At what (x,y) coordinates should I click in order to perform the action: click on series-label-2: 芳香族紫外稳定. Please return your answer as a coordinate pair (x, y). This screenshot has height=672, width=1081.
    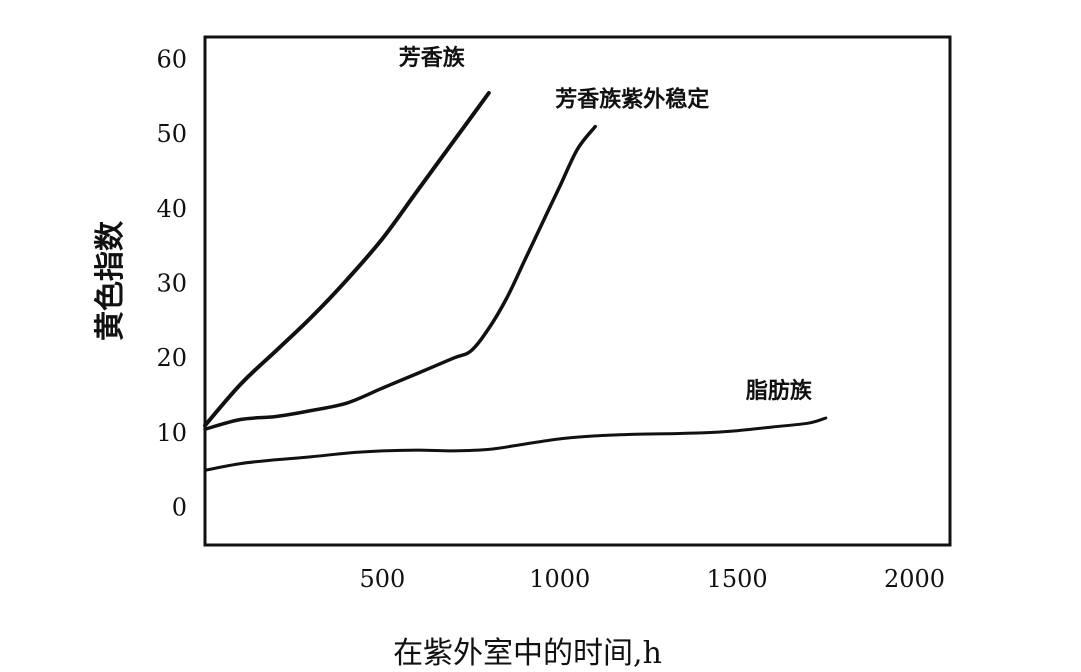
    Looking at the image, I should click on (632, 100).